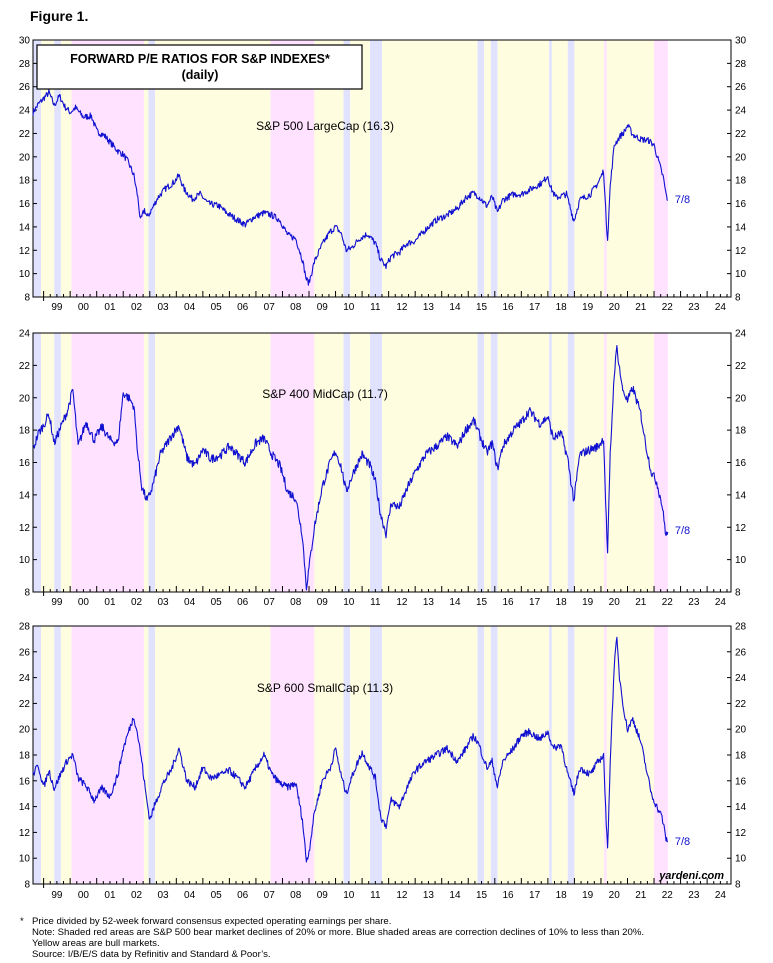 The height and width of the screenshot is (963, 773). Describe the element at coordinates (562, 307) in the screenshot. I see `x-tick-label: 18` at that location.